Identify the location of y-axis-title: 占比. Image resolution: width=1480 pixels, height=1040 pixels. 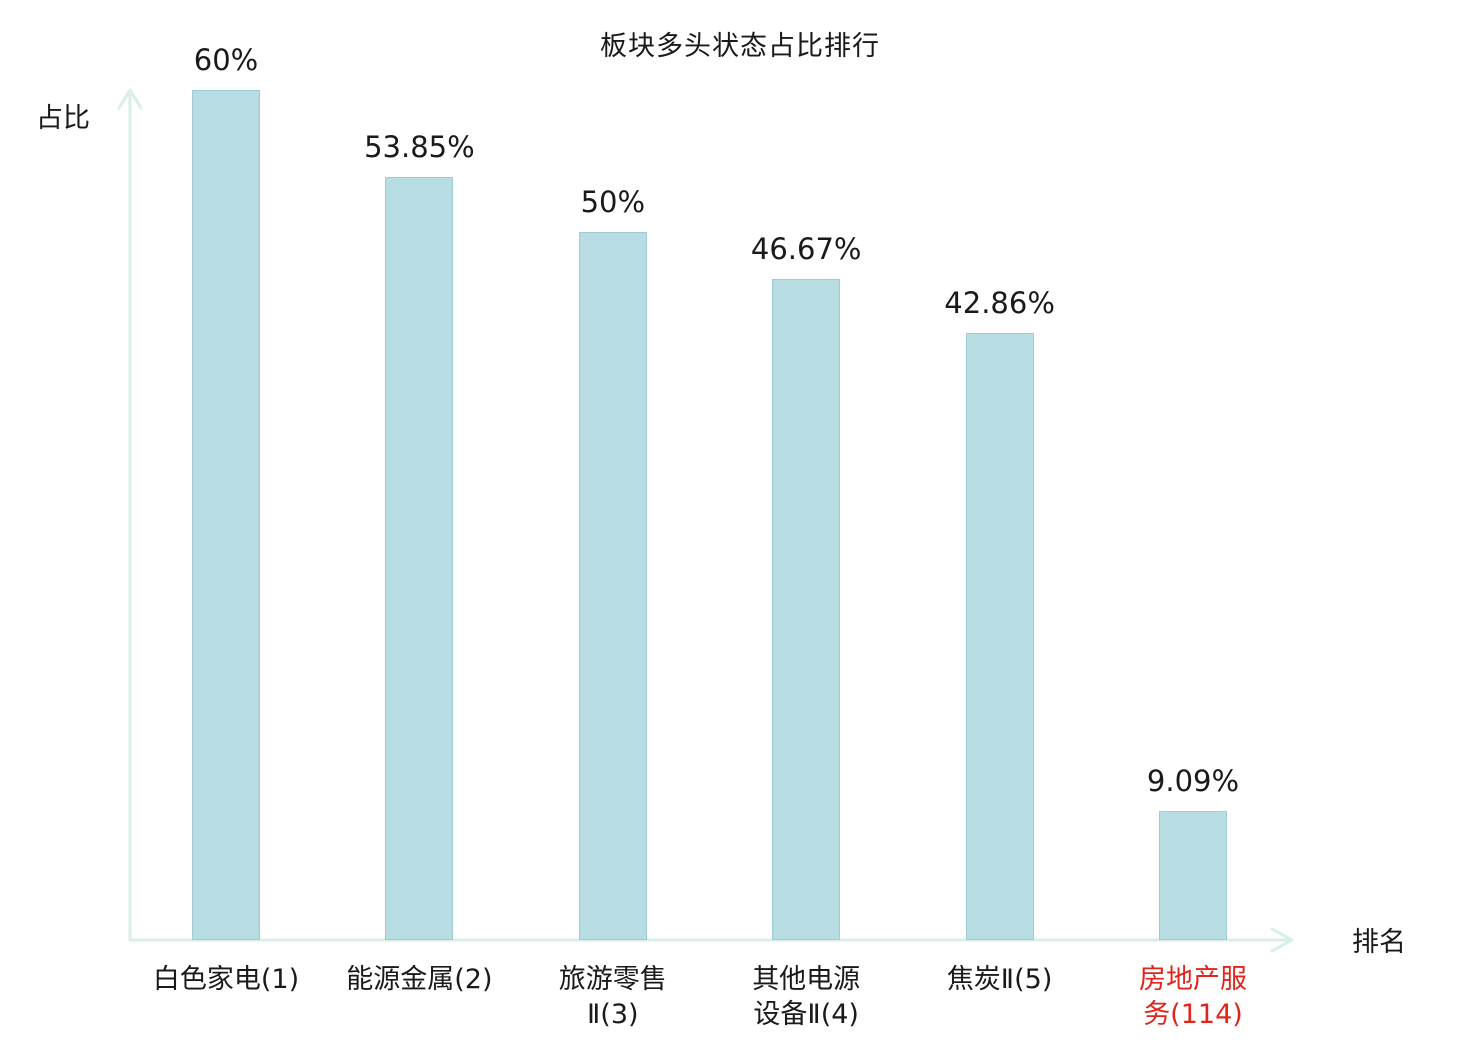
(63, 118).